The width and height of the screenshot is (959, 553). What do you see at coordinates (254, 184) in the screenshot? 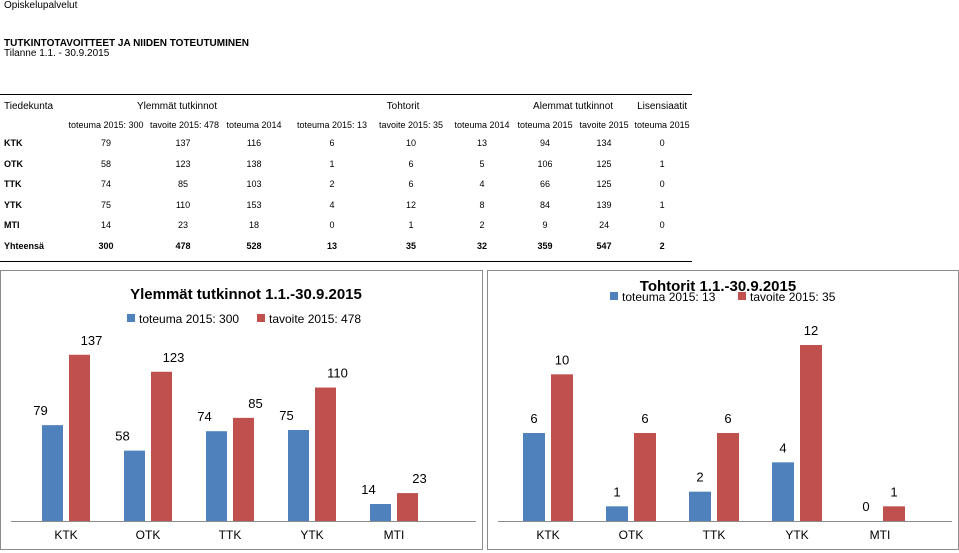
I see `table-cell: 103` at bounding box center [254, 184].